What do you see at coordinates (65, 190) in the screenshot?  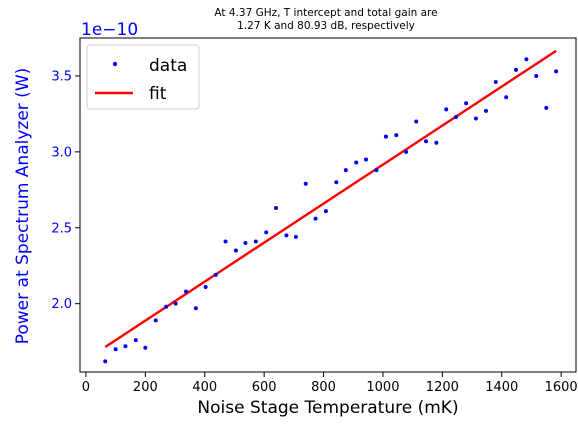 I see `y-axis-ticks: 2.0 2.5 3.0 3.5` at bounding box center [65, 190].